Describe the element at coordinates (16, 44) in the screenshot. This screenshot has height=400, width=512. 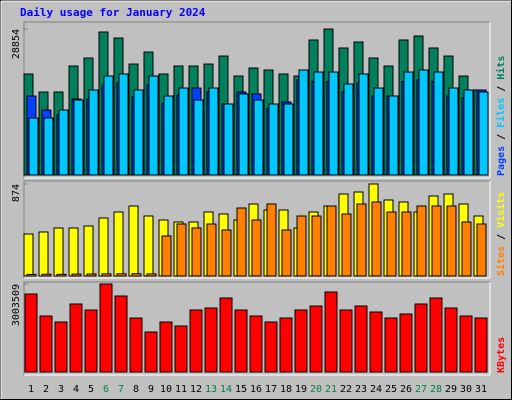
I see `y-tick-label: 28854` at that location.